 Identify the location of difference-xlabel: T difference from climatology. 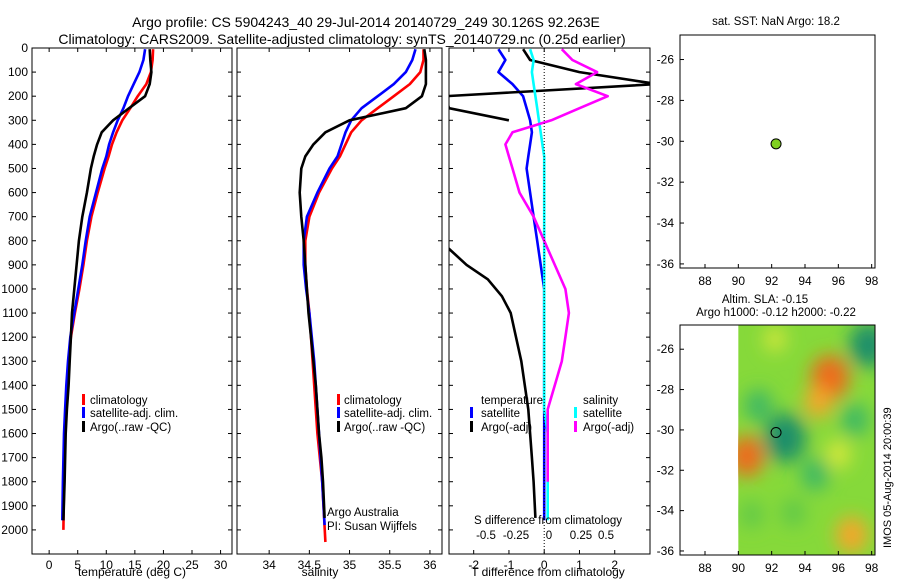
(548, 572).